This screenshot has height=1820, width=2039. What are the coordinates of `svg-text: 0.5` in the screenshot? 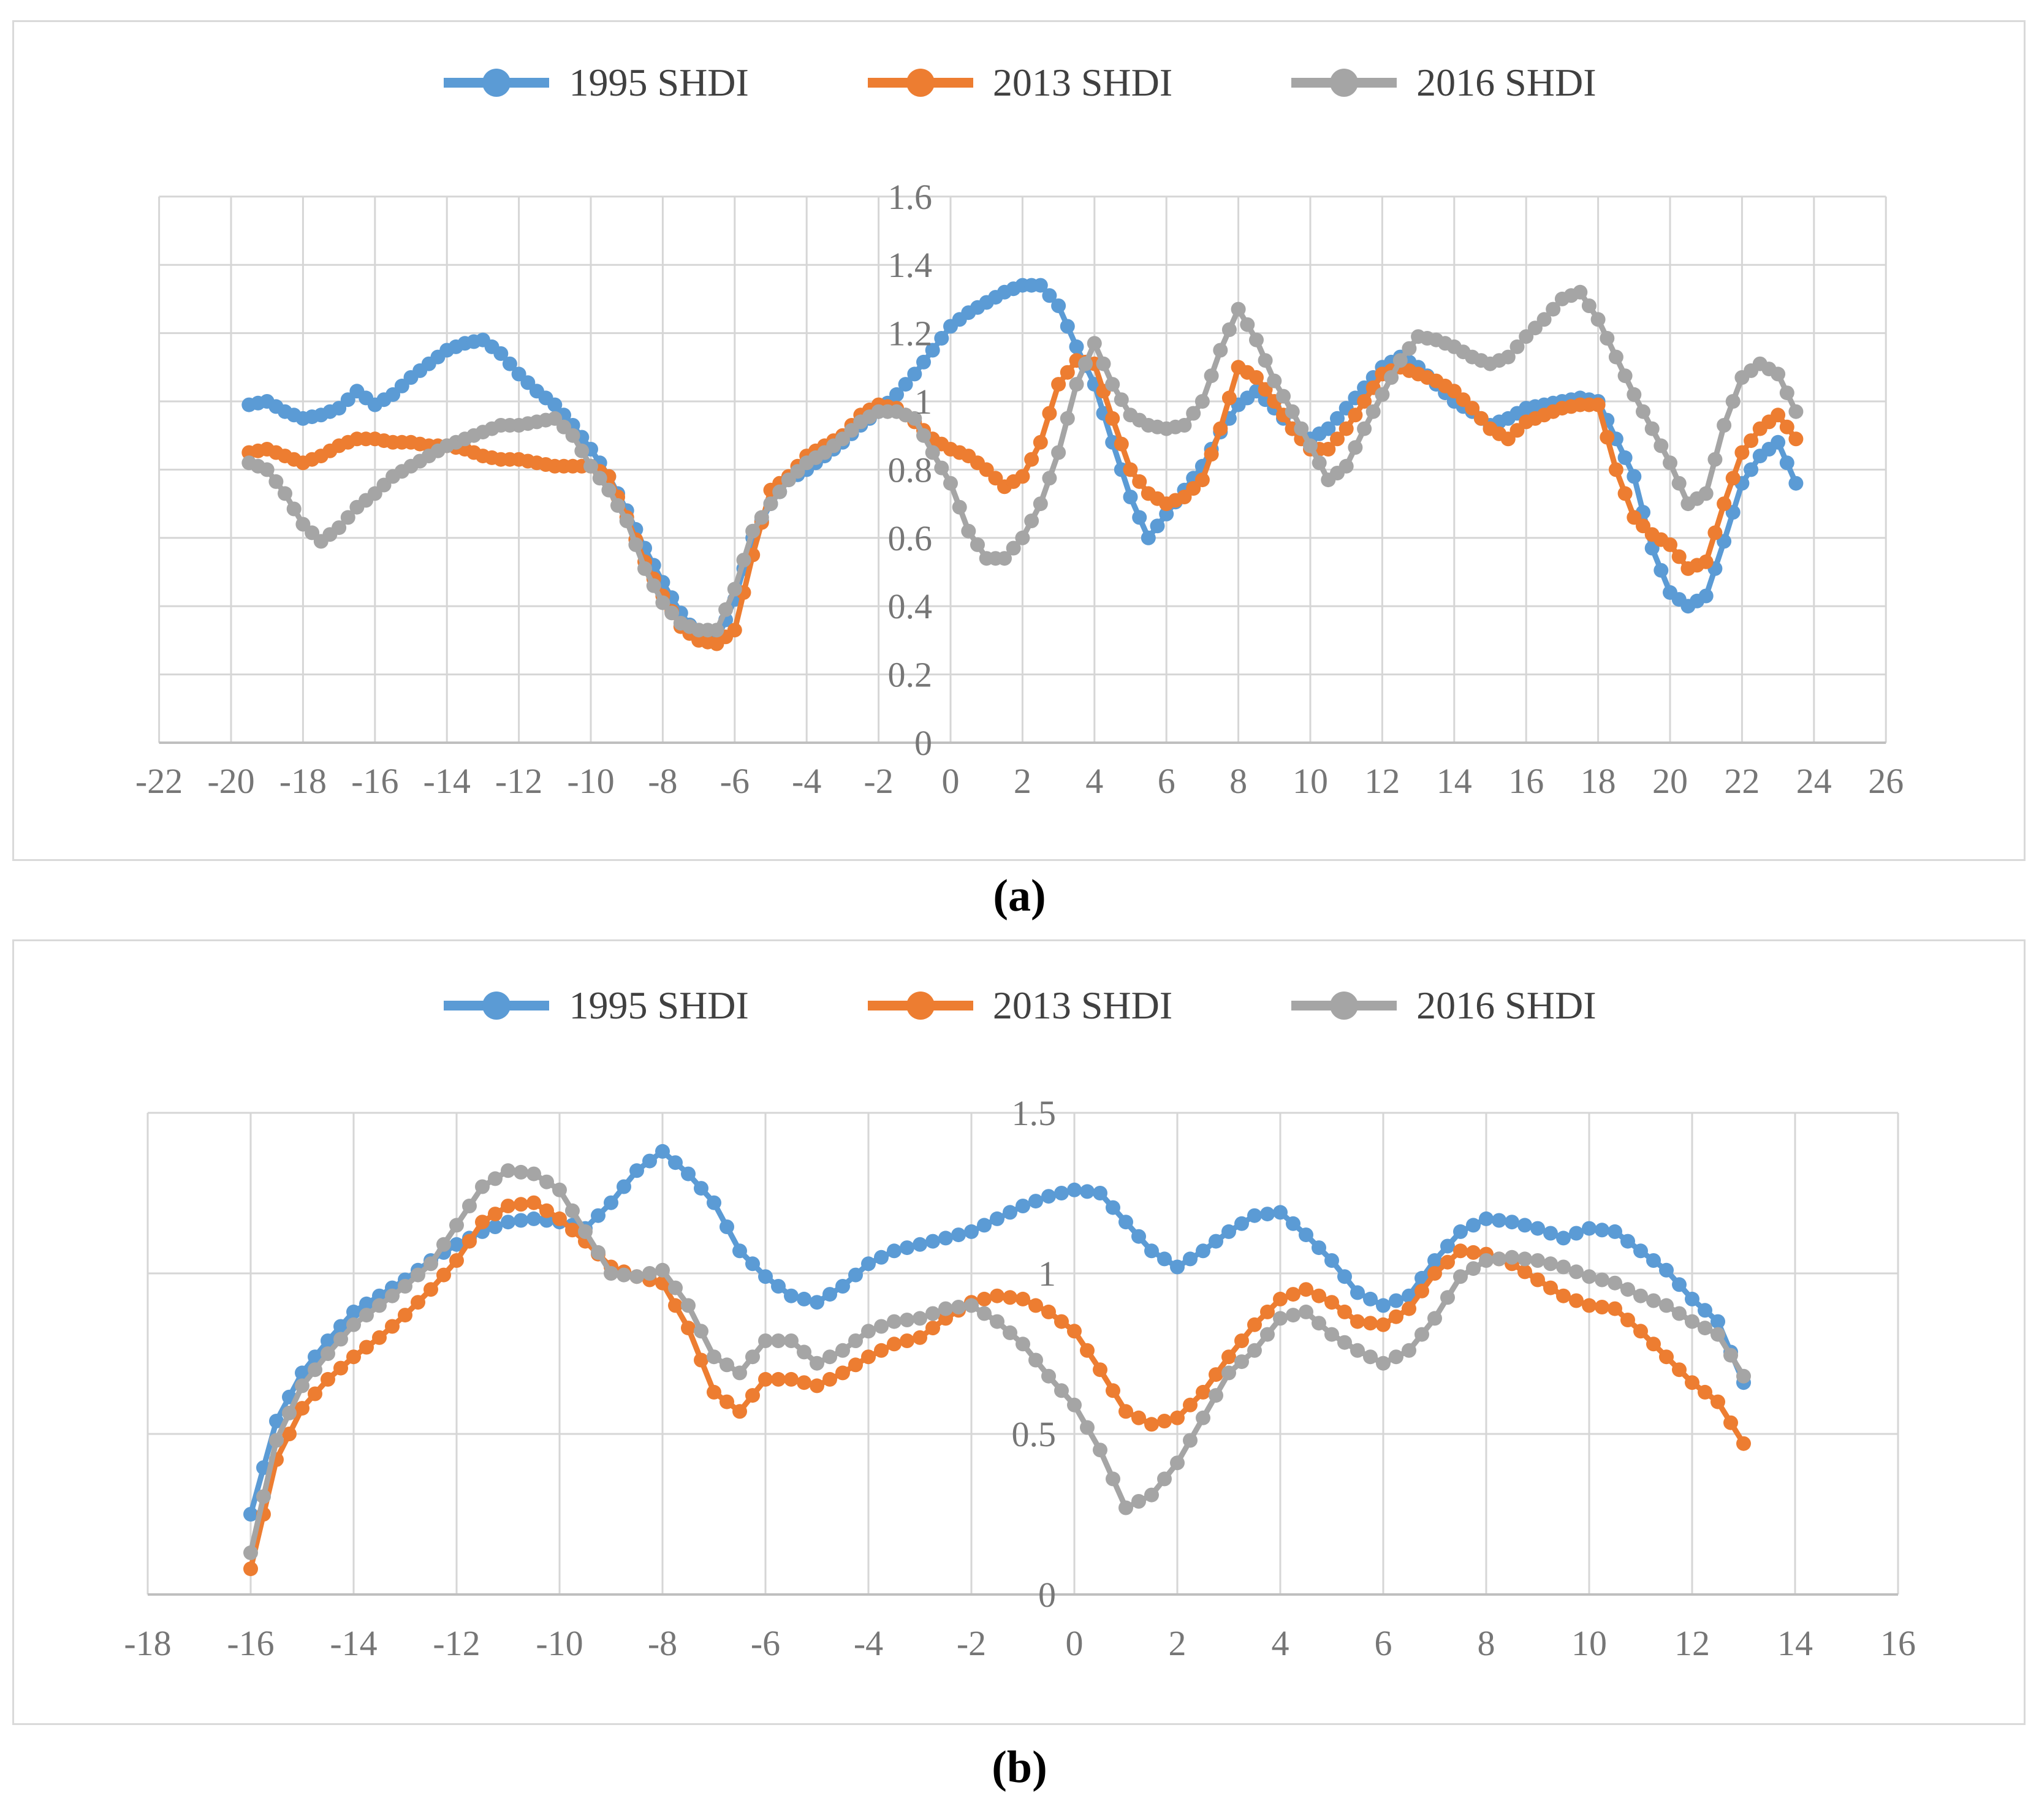 It's located at (1034, 1434).